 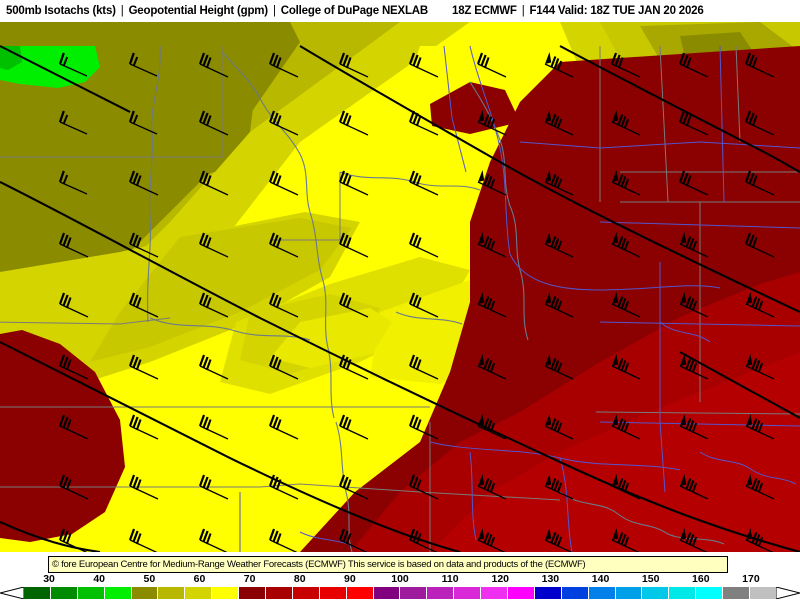 What do you see at coordinates (788, 593) in the screenshot?
I see `colorbar-right-cap` at bounding box center [788, 593].